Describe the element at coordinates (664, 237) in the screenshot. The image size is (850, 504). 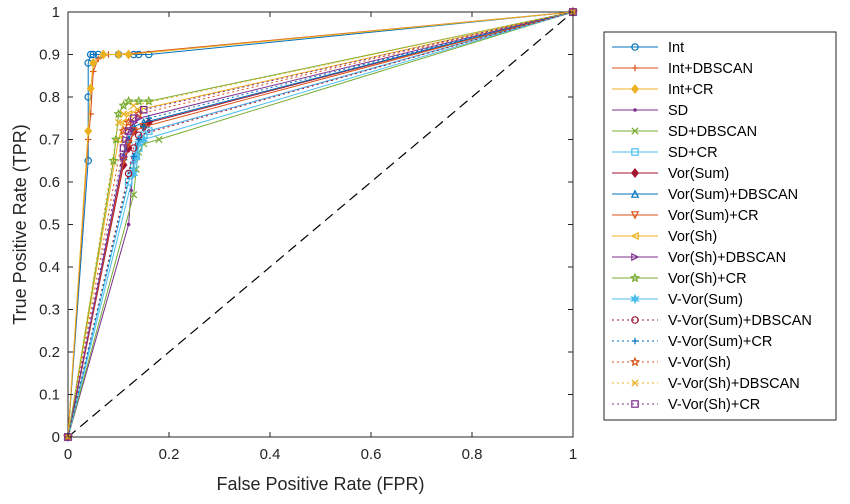
I see `legend-entry-vor-sh: Vor(Sh)` at that location.